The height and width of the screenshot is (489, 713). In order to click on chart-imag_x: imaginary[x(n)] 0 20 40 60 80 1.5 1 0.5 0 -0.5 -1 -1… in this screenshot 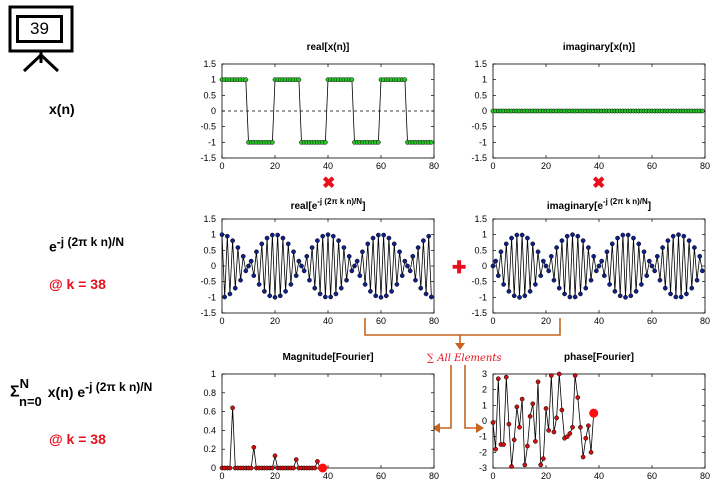, I will do `click(590, 106)`.